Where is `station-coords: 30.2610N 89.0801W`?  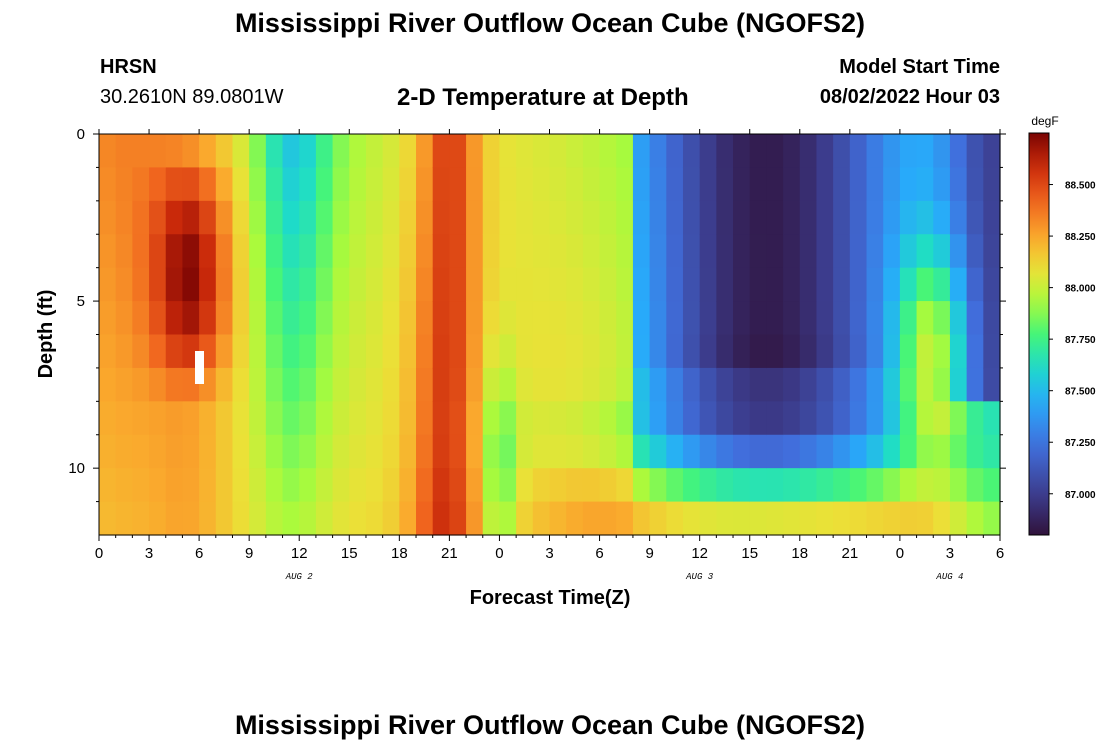 station-coords: 30.2610N 89.0801W is located at coordinates (192, 97).